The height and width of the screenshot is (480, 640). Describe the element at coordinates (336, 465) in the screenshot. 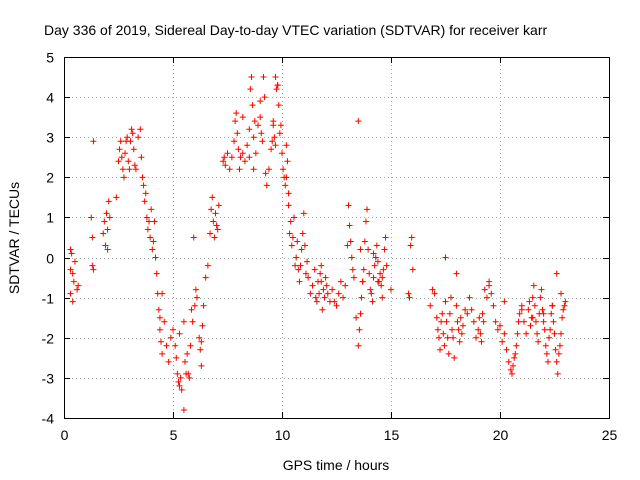

I see `x-axis-label: GPS time / hours` at that location.